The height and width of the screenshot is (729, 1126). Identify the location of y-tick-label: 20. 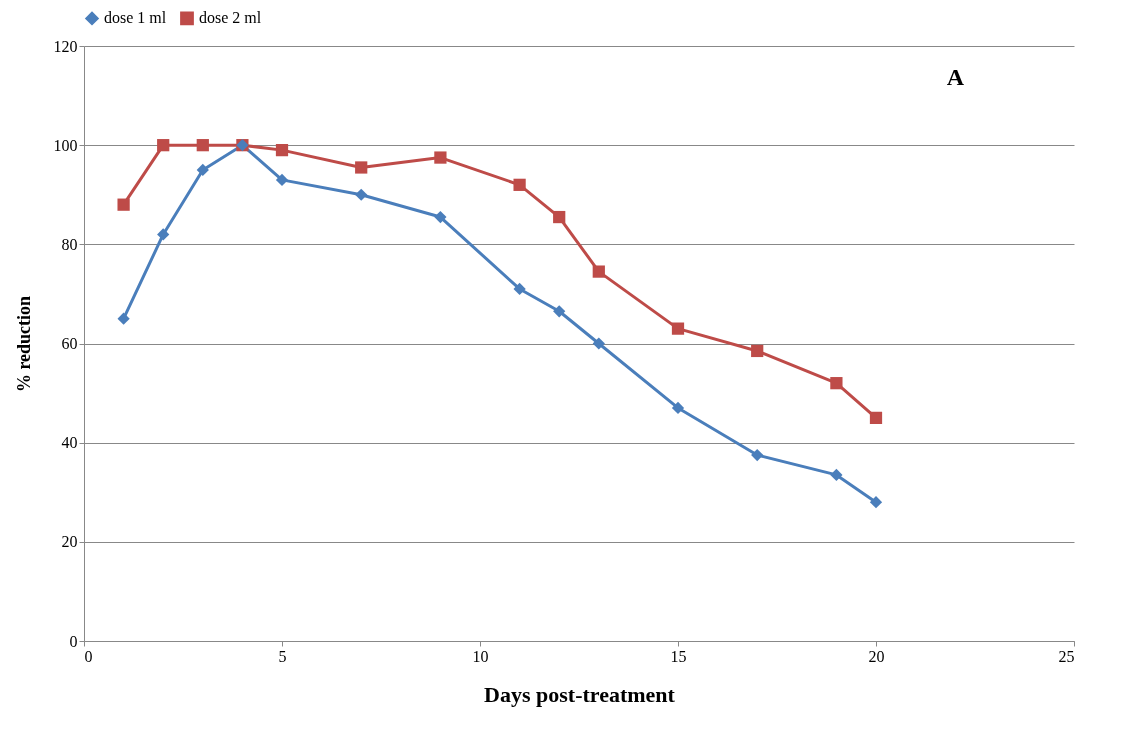
(69, 542).